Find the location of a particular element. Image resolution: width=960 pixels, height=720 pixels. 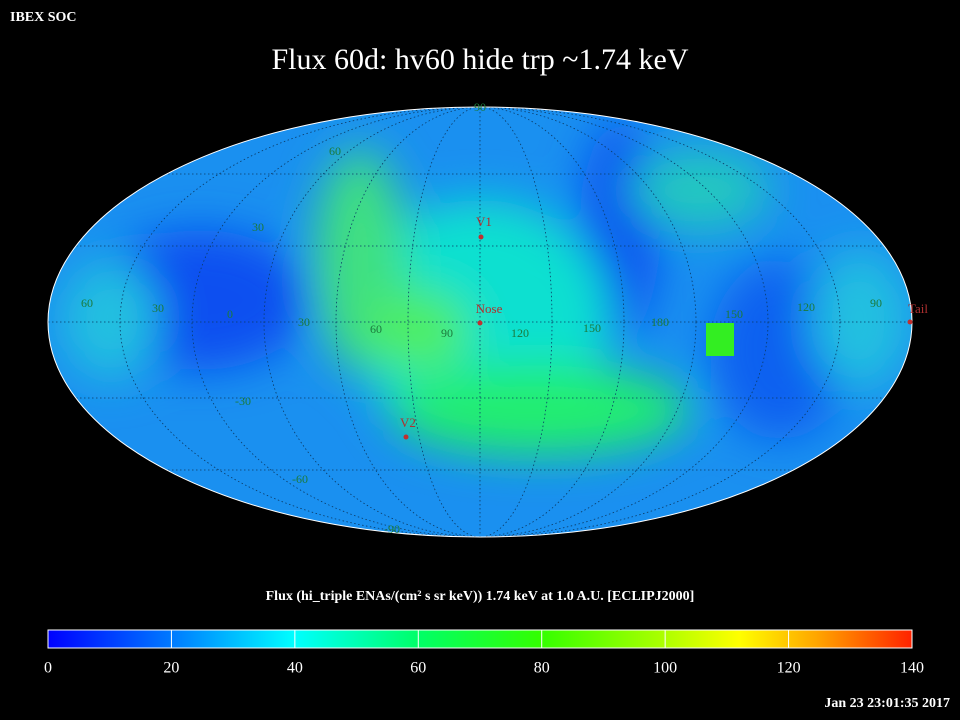

title: Flux 60d: hv60 hide trp ~1.74 keV is located at coordinates (479, 59).